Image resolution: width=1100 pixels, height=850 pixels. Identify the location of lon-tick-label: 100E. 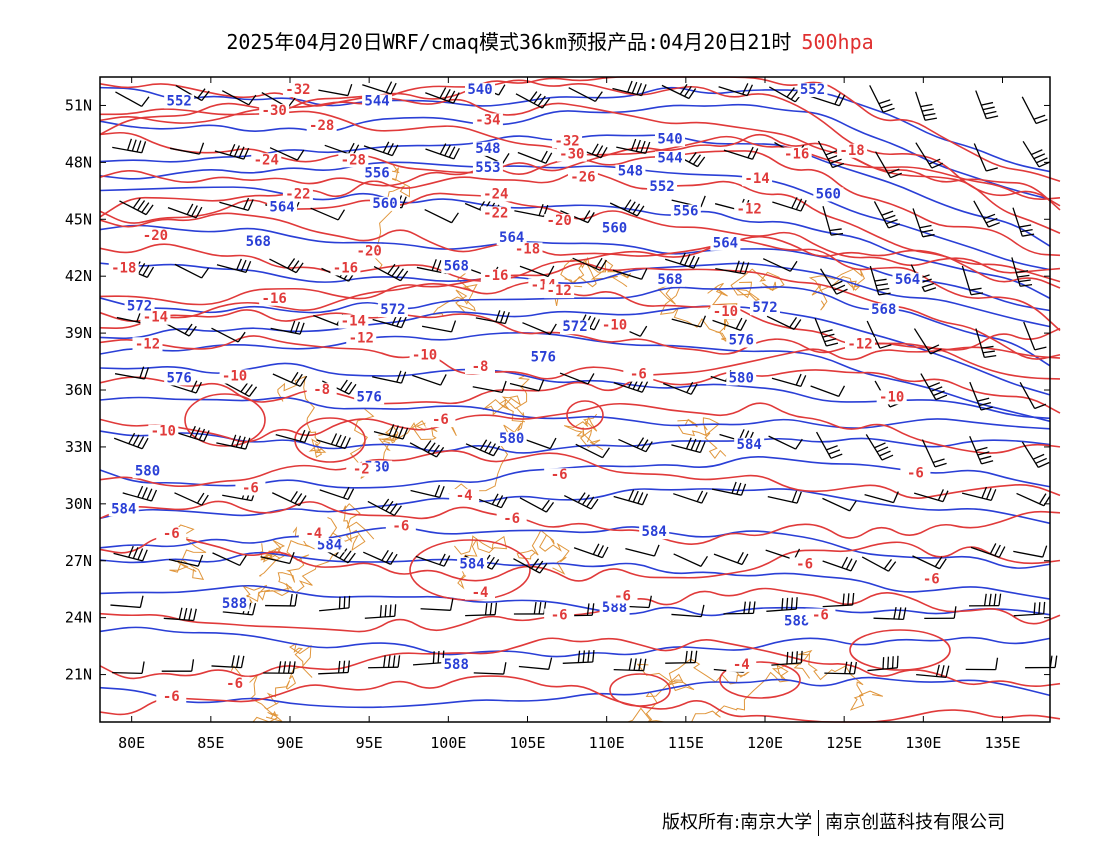
(448, 743).